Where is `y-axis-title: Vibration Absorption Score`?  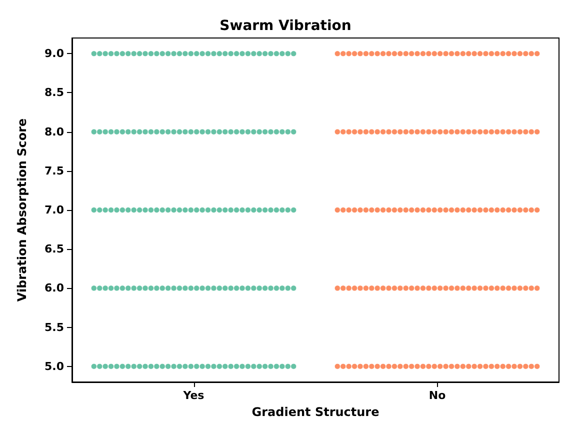
y-axis-title: Vibration Absorption Score is located at coordinates (22, 210).